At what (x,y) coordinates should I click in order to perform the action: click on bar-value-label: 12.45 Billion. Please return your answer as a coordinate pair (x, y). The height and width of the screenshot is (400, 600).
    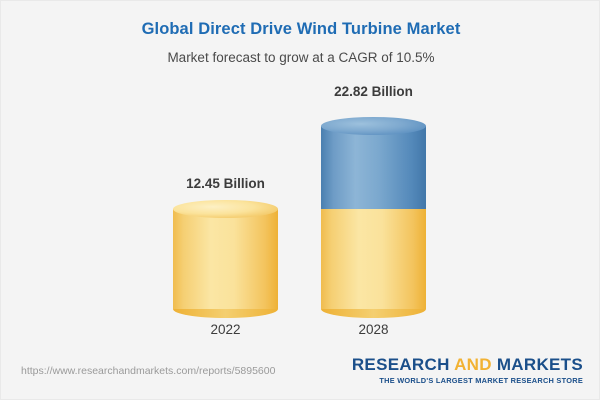
    Looking at the image, I should click on (225, 183).